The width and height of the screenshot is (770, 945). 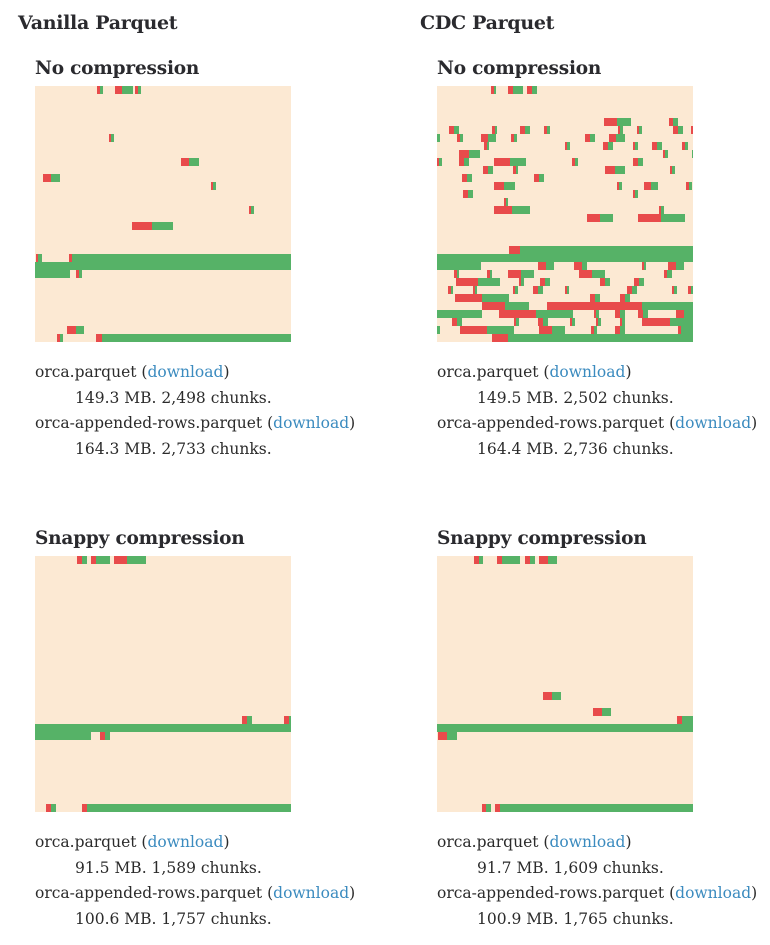 I want to click on file-name: orca-appended-rows.parquet, so click(x=149, y=893).